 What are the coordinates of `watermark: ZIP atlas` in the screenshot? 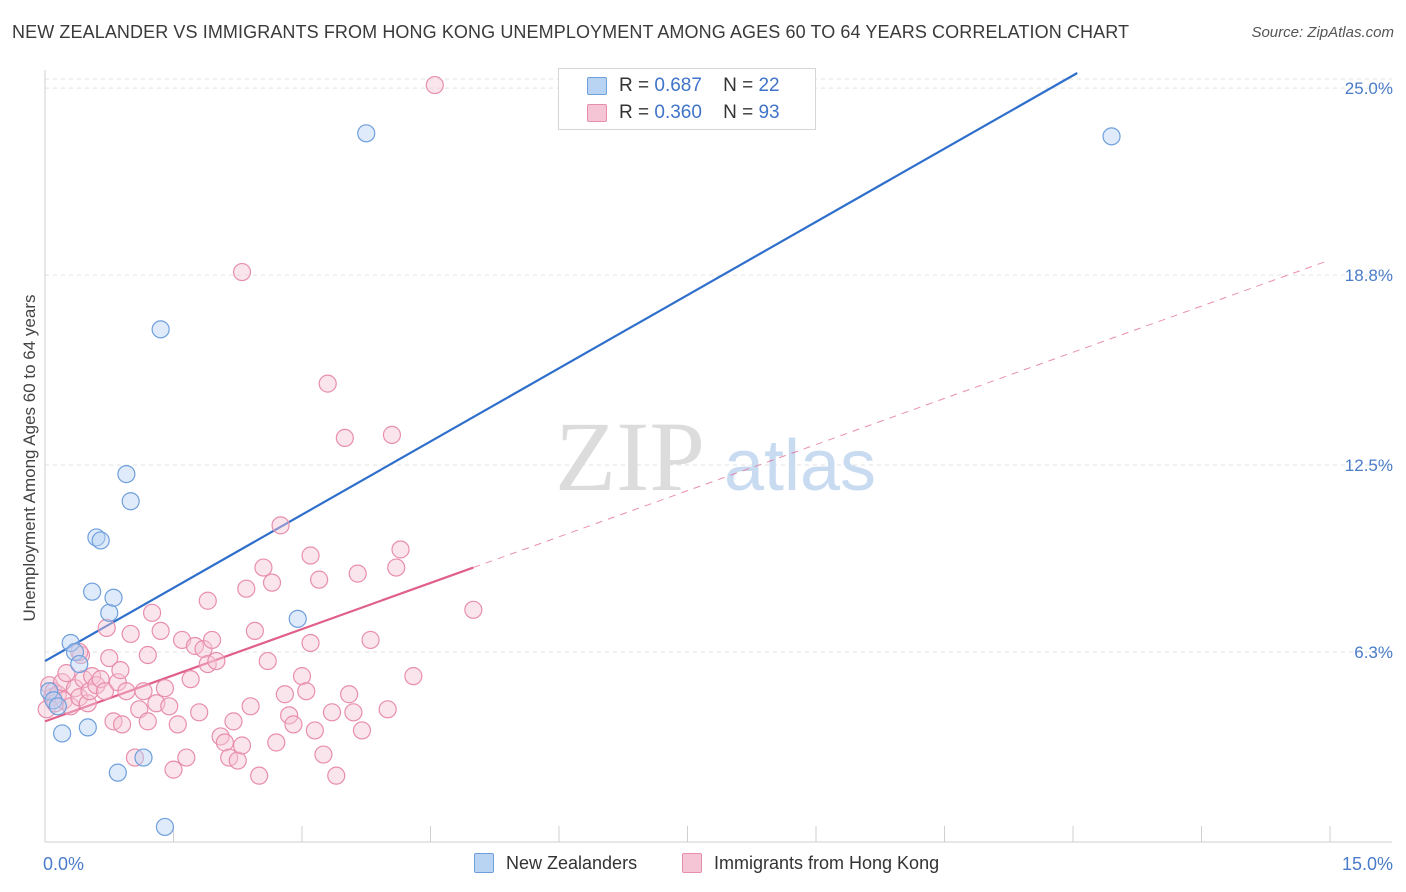 It's located at (715, 456).